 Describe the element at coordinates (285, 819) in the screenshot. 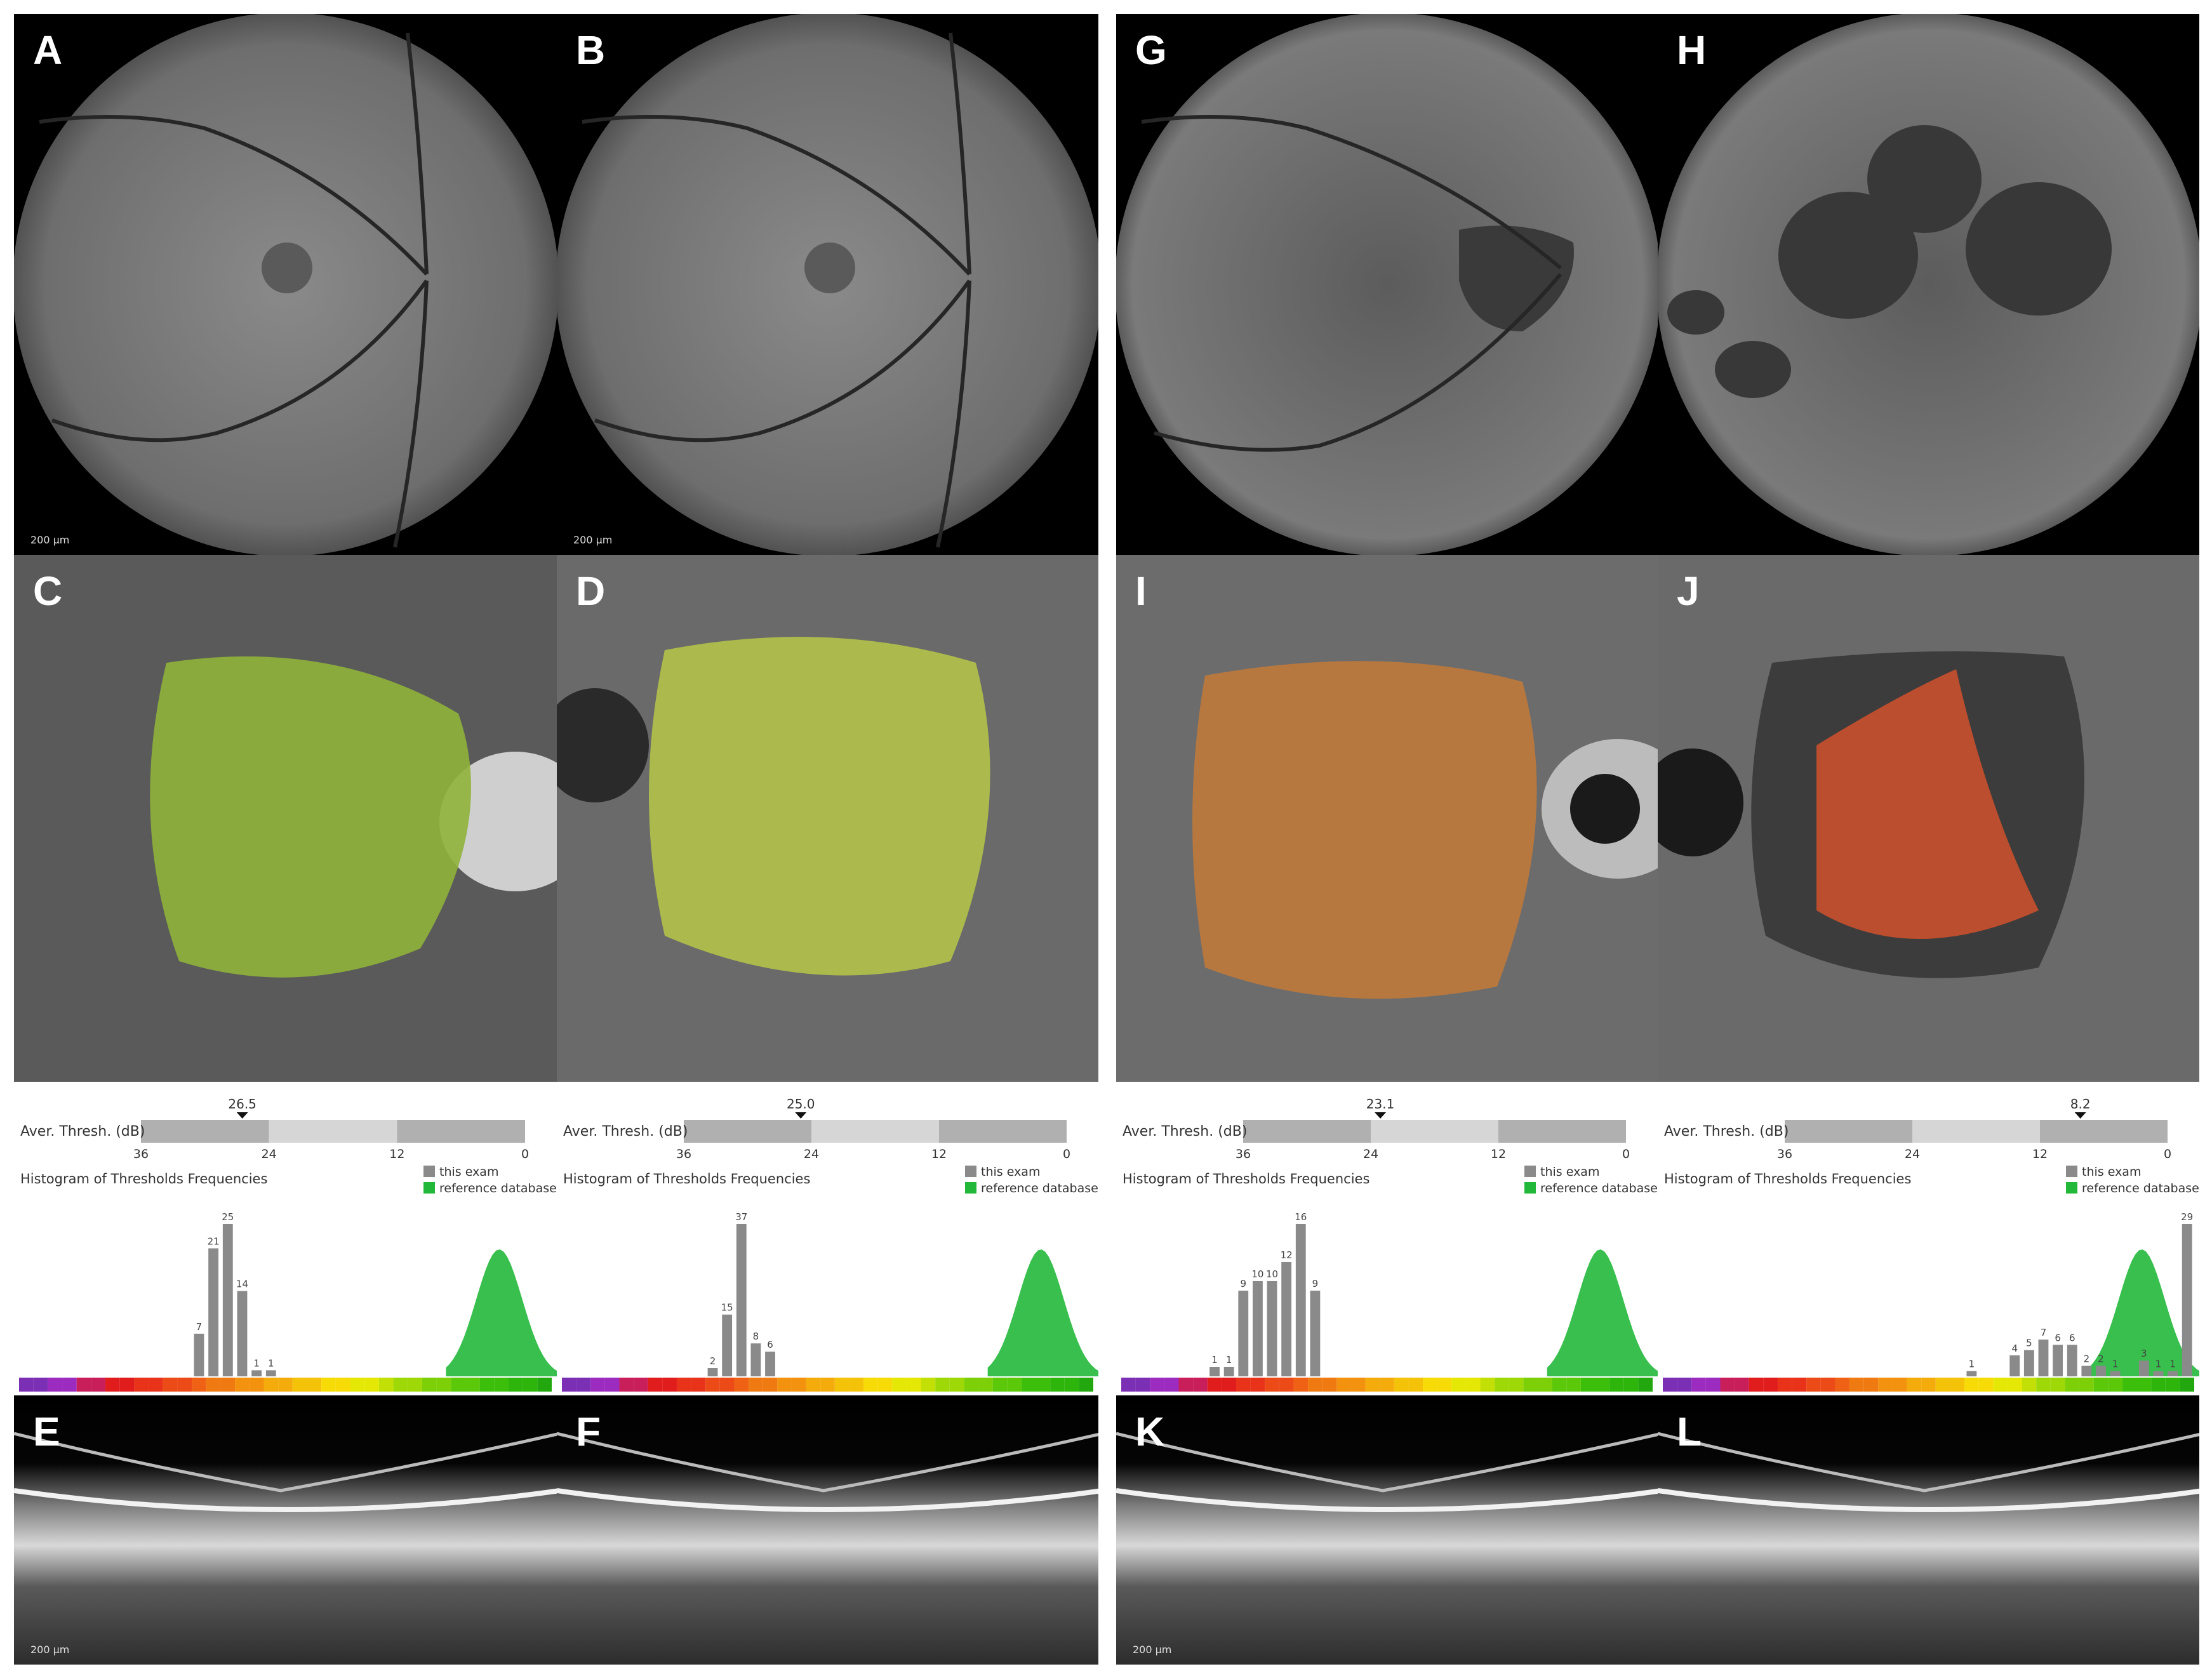

I see `microperimetry-C-image` at that location.